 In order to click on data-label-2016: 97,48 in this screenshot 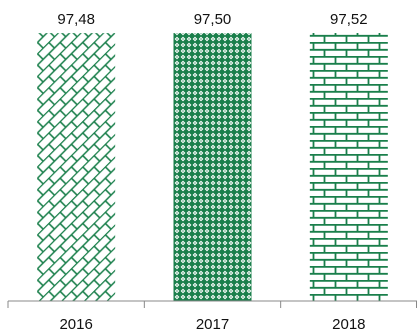, I will do `click(76, 19)`.